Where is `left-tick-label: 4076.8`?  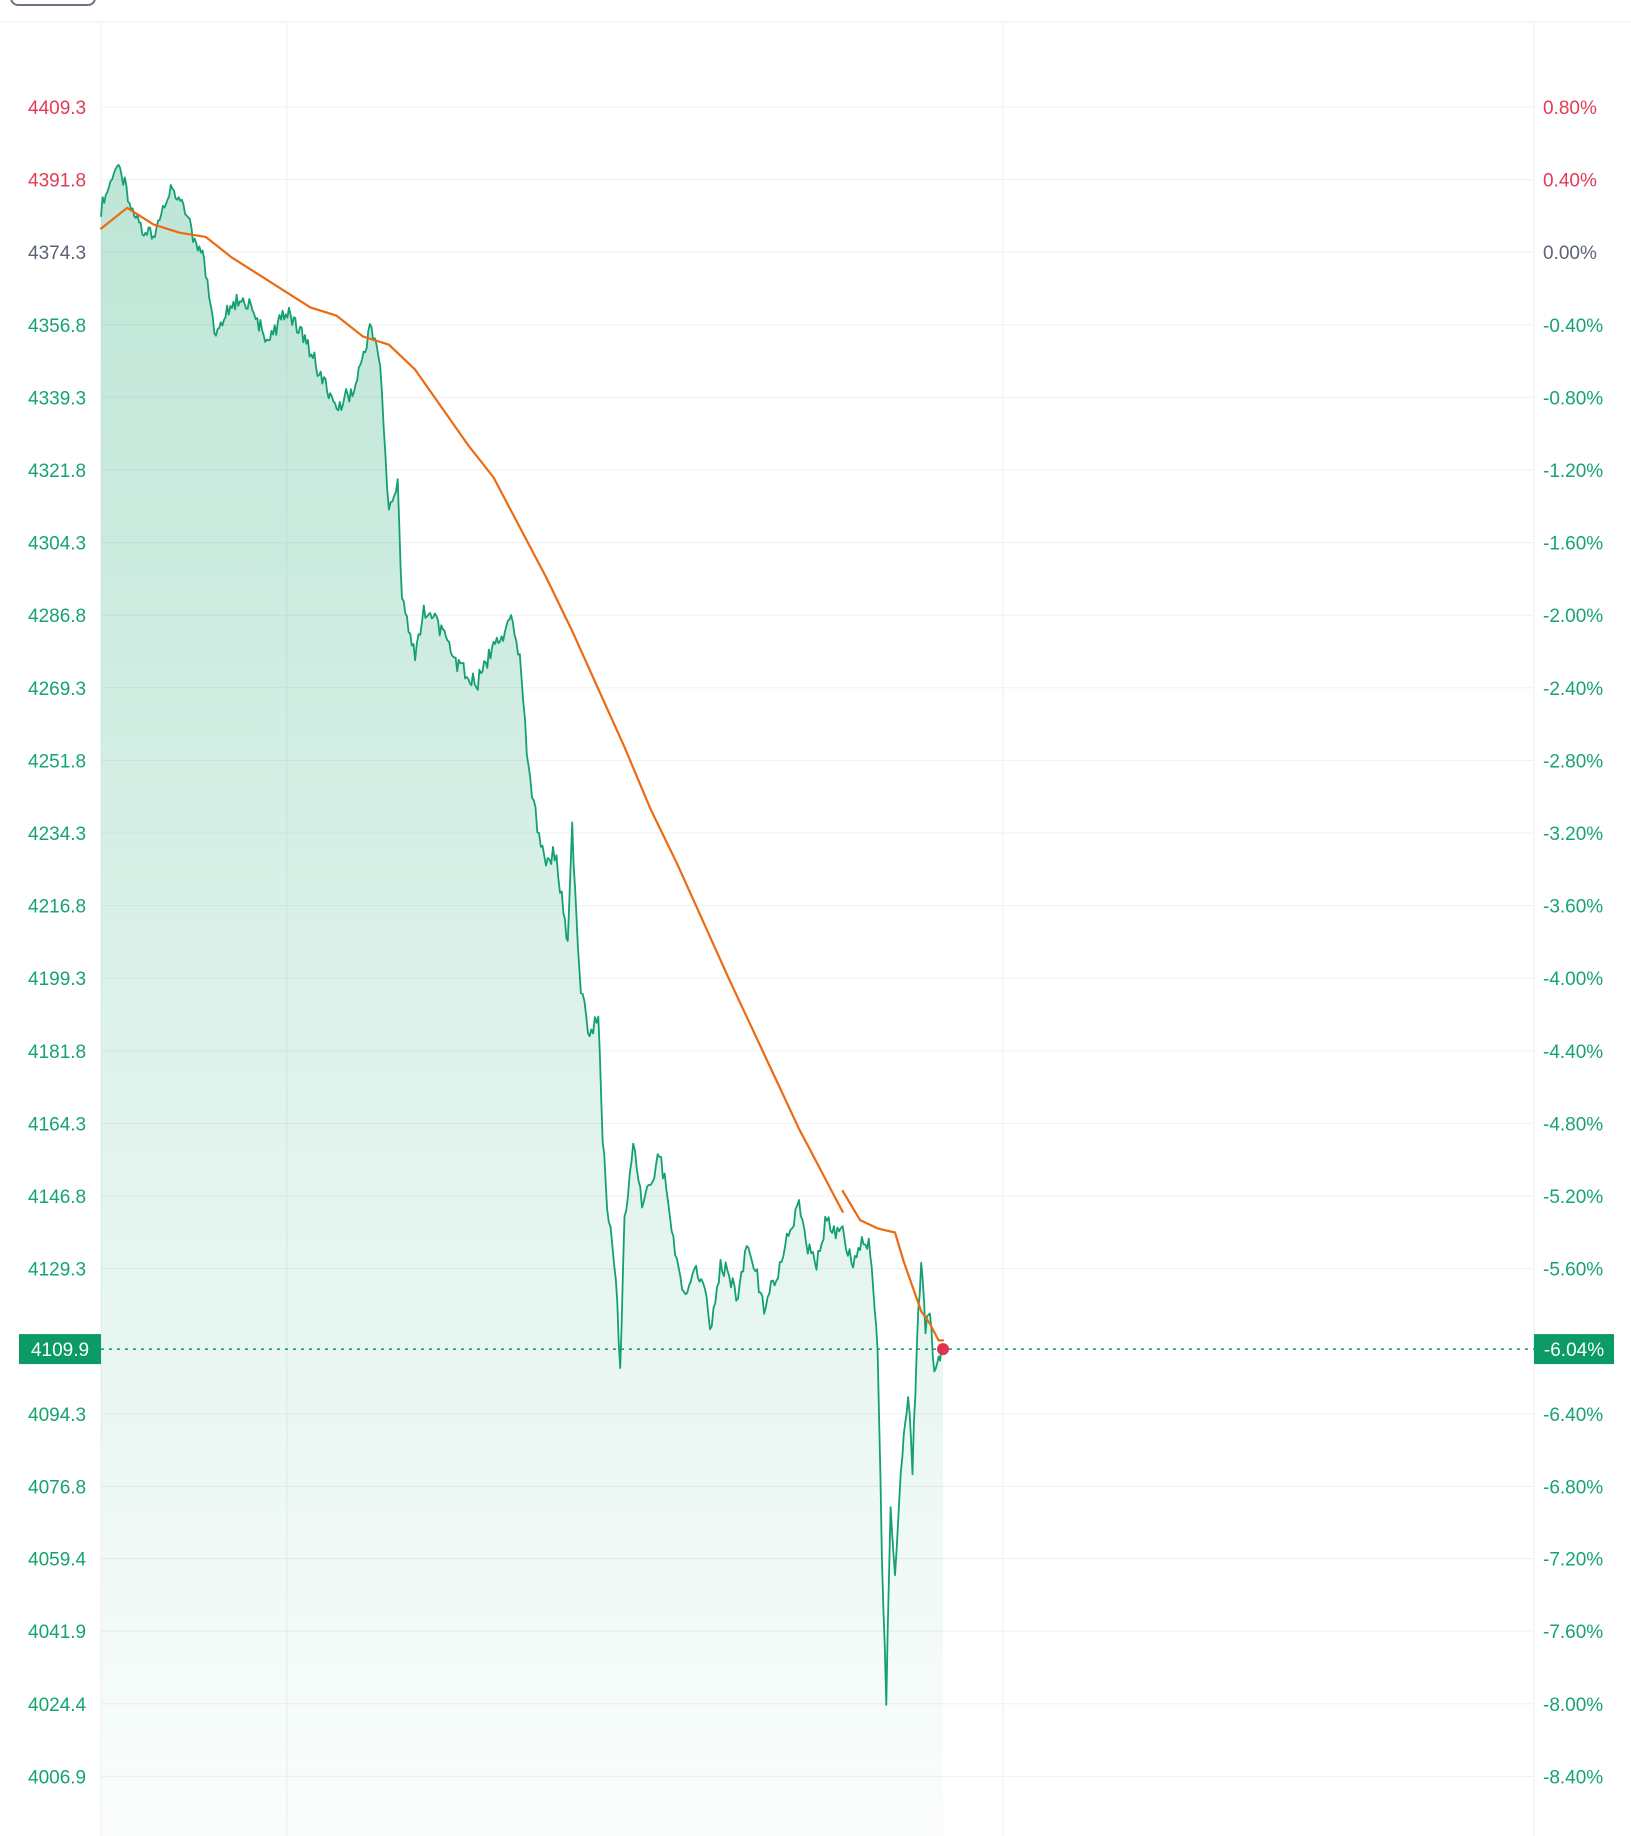
left-tick-label: 4076.8 is located at coordinates (57, 1487).